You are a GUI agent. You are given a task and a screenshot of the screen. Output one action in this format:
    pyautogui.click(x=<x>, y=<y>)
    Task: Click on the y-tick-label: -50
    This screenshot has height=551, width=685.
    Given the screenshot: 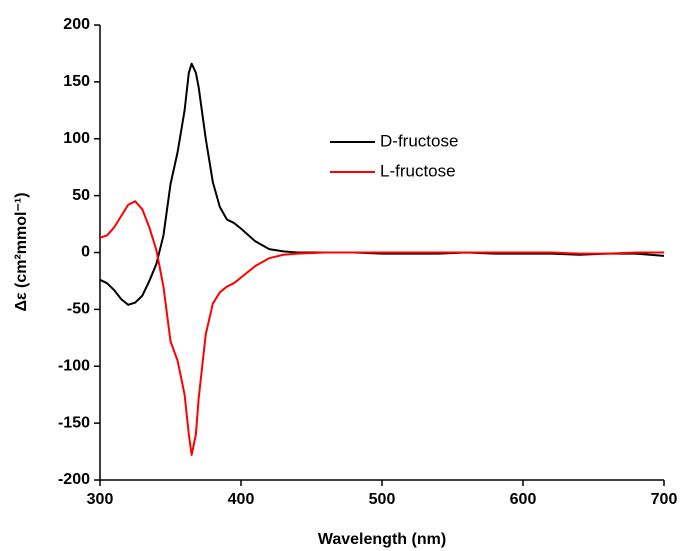 What is the action you would take?
    pyautogui.click(x=78, y=309)
    